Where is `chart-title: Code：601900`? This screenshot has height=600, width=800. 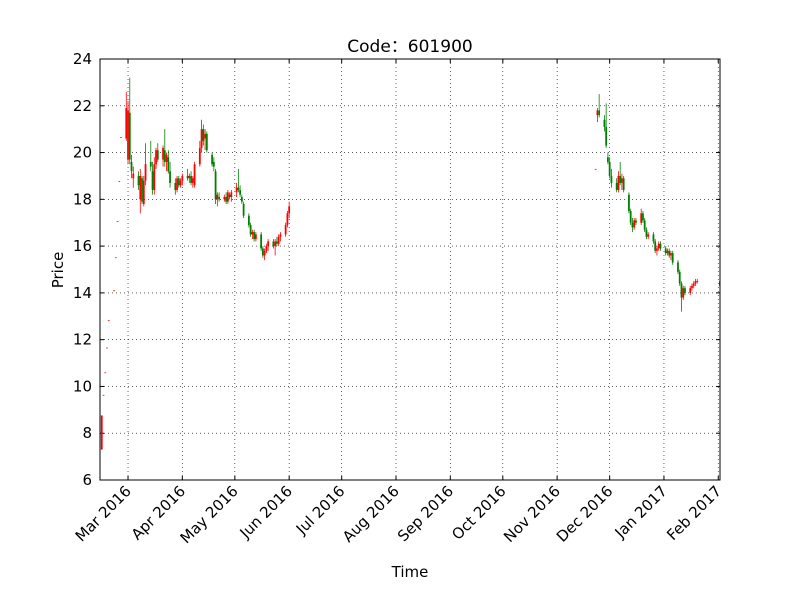
chart-title: Code：601900 is located at coordinates (409, 47).